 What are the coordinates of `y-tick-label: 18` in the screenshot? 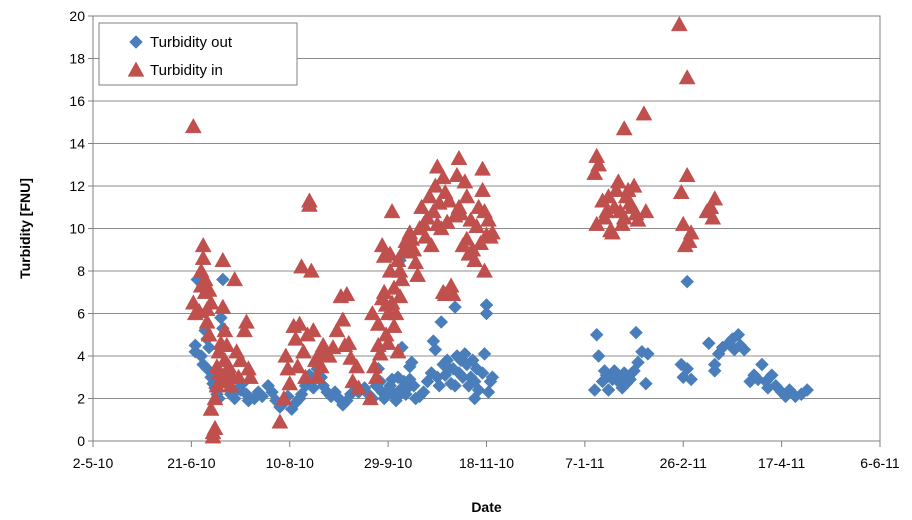 It's located at (77, 59).